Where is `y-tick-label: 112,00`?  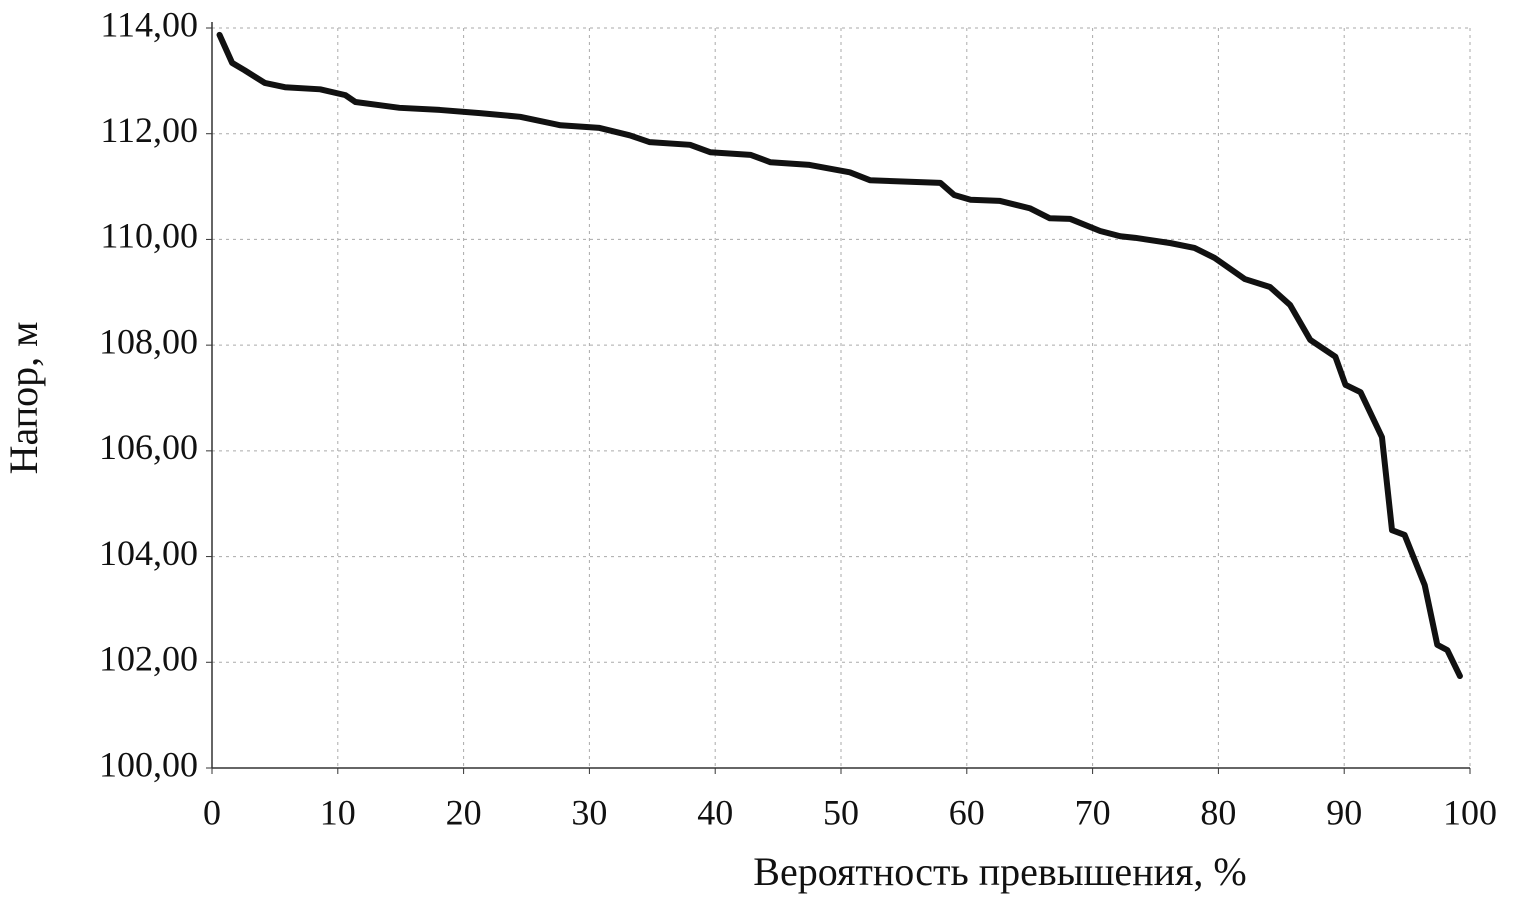
y-tick-label: 112,00 is located at coordinates (149, 130).